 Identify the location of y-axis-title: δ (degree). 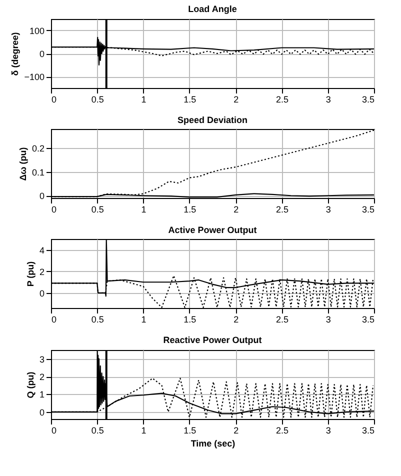
(15, 54).